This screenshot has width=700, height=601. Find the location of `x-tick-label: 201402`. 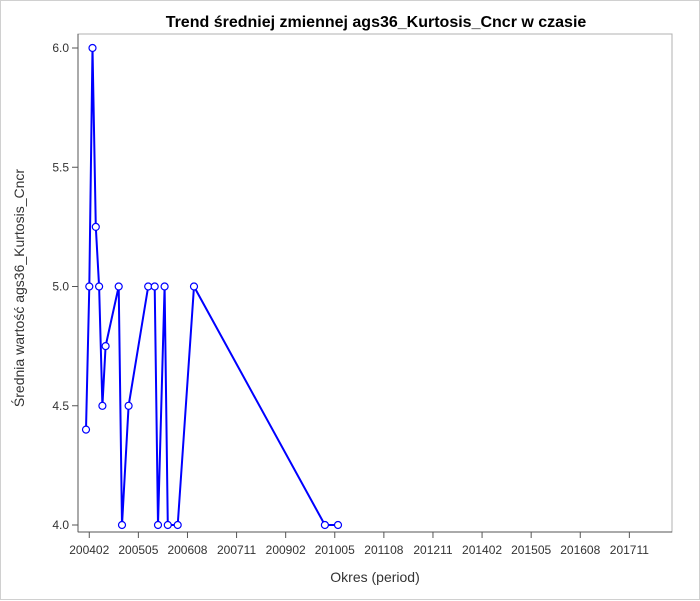

x-tick-label: 201402 is located at coordinates (482, 550).